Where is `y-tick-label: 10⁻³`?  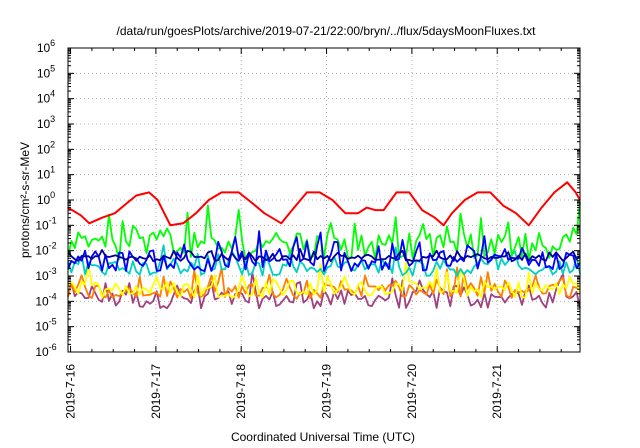
y-tick-label: 10⁻³ is located at coordinates (45, 274).